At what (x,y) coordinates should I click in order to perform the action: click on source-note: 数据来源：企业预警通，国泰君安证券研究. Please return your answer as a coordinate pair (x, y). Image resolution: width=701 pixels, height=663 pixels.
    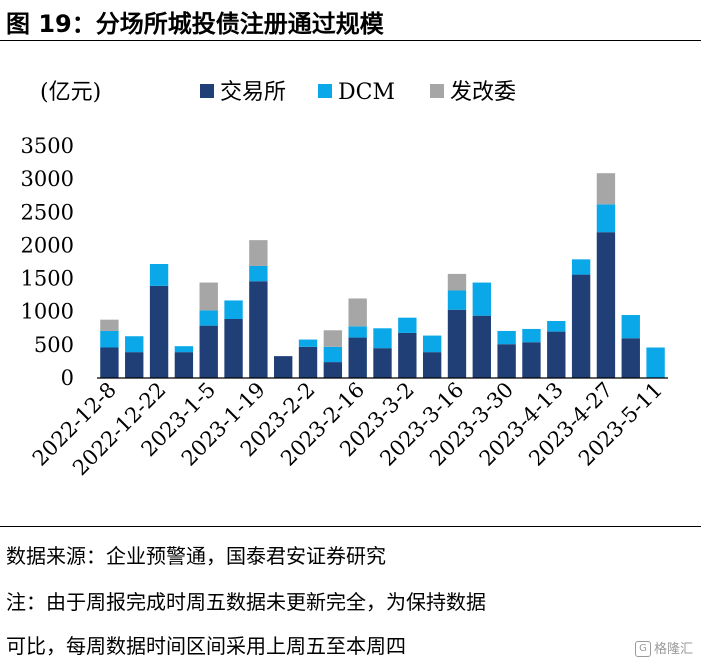
    Looking at the image, I should click on (196, 556).